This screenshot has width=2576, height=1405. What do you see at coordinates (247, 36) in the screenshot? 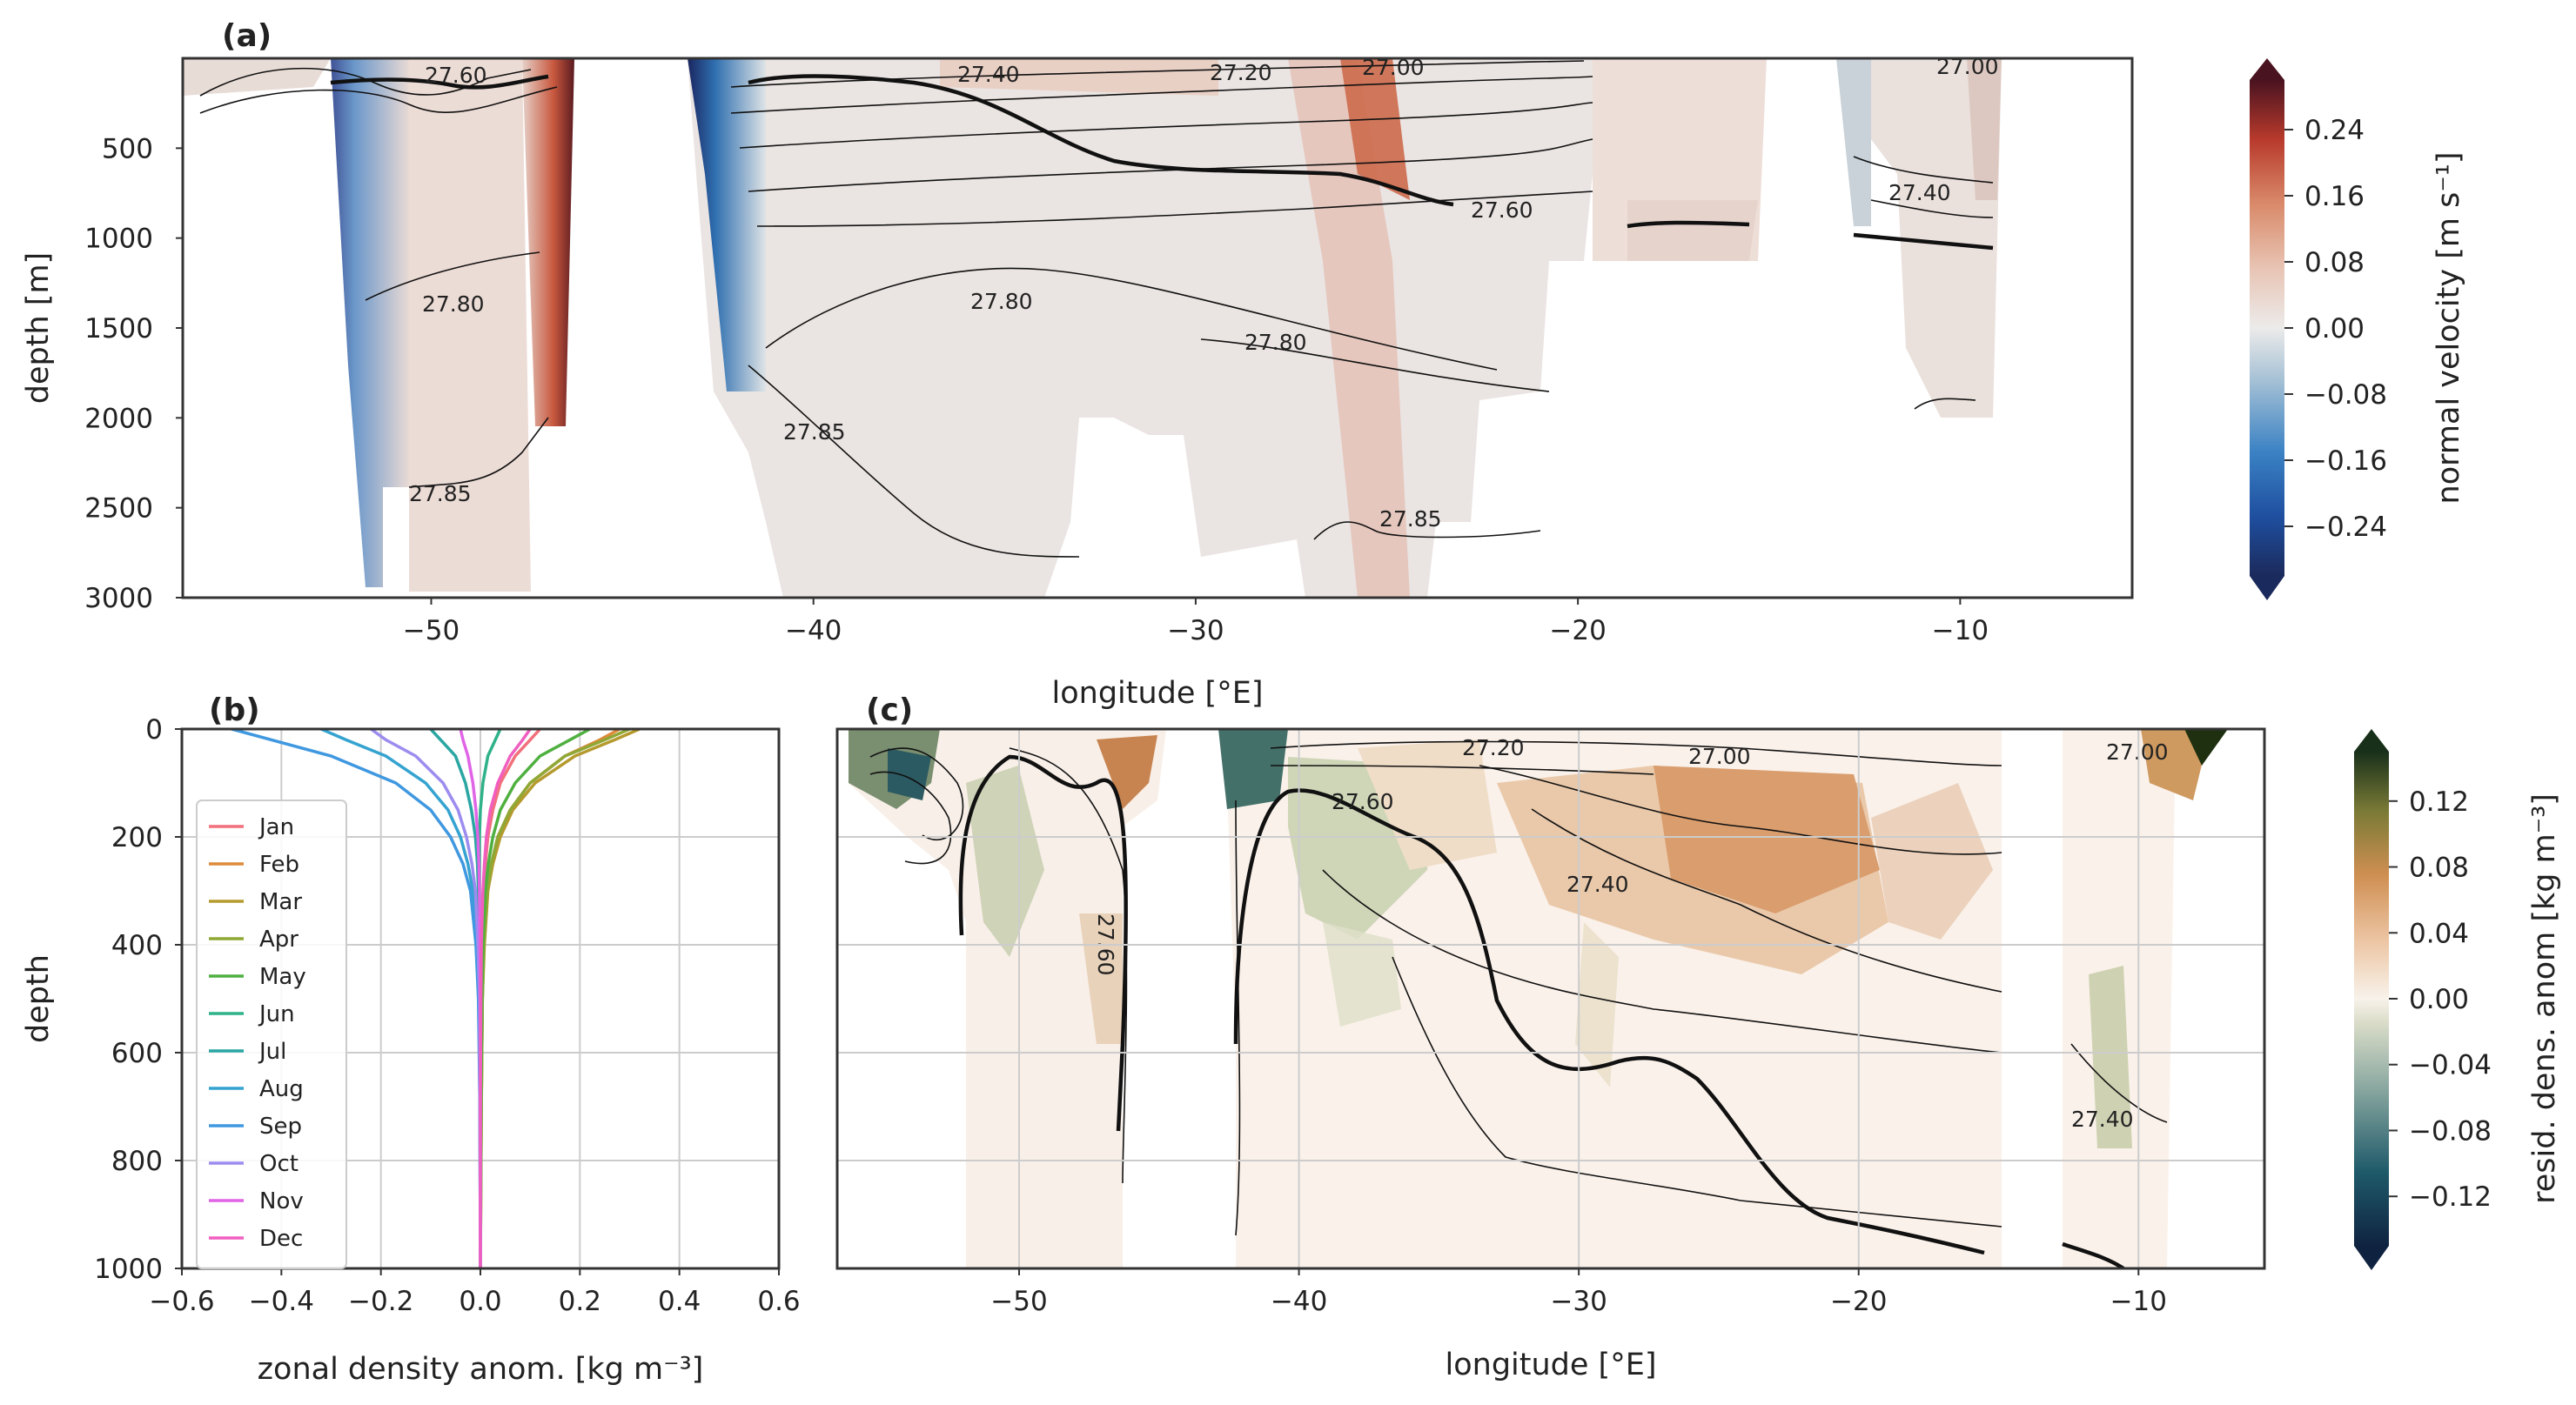
I see `panel-a-label: (a)` at bounding box center [247, 36].